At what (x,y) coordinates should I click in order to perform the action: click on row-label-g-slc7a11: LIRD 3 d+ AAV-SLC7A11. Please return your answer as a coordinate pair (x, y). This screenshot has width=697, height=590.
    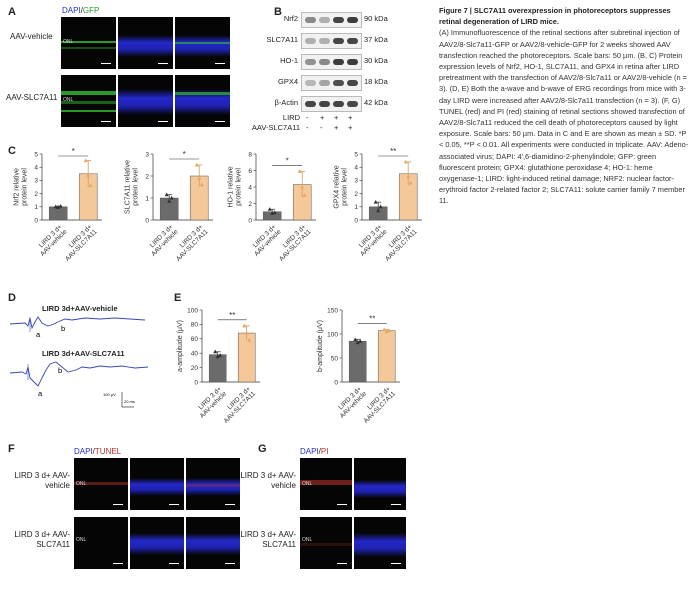
    Looking at the image, I should click on (268, 539).